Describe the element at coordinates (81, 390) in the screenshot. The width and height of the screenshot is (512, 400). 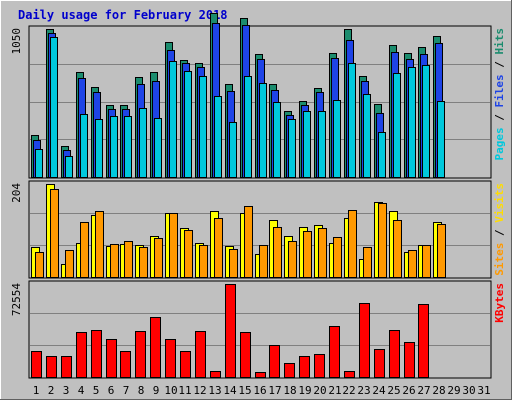
I see `x-tick-label-day-4: 4` at that location.